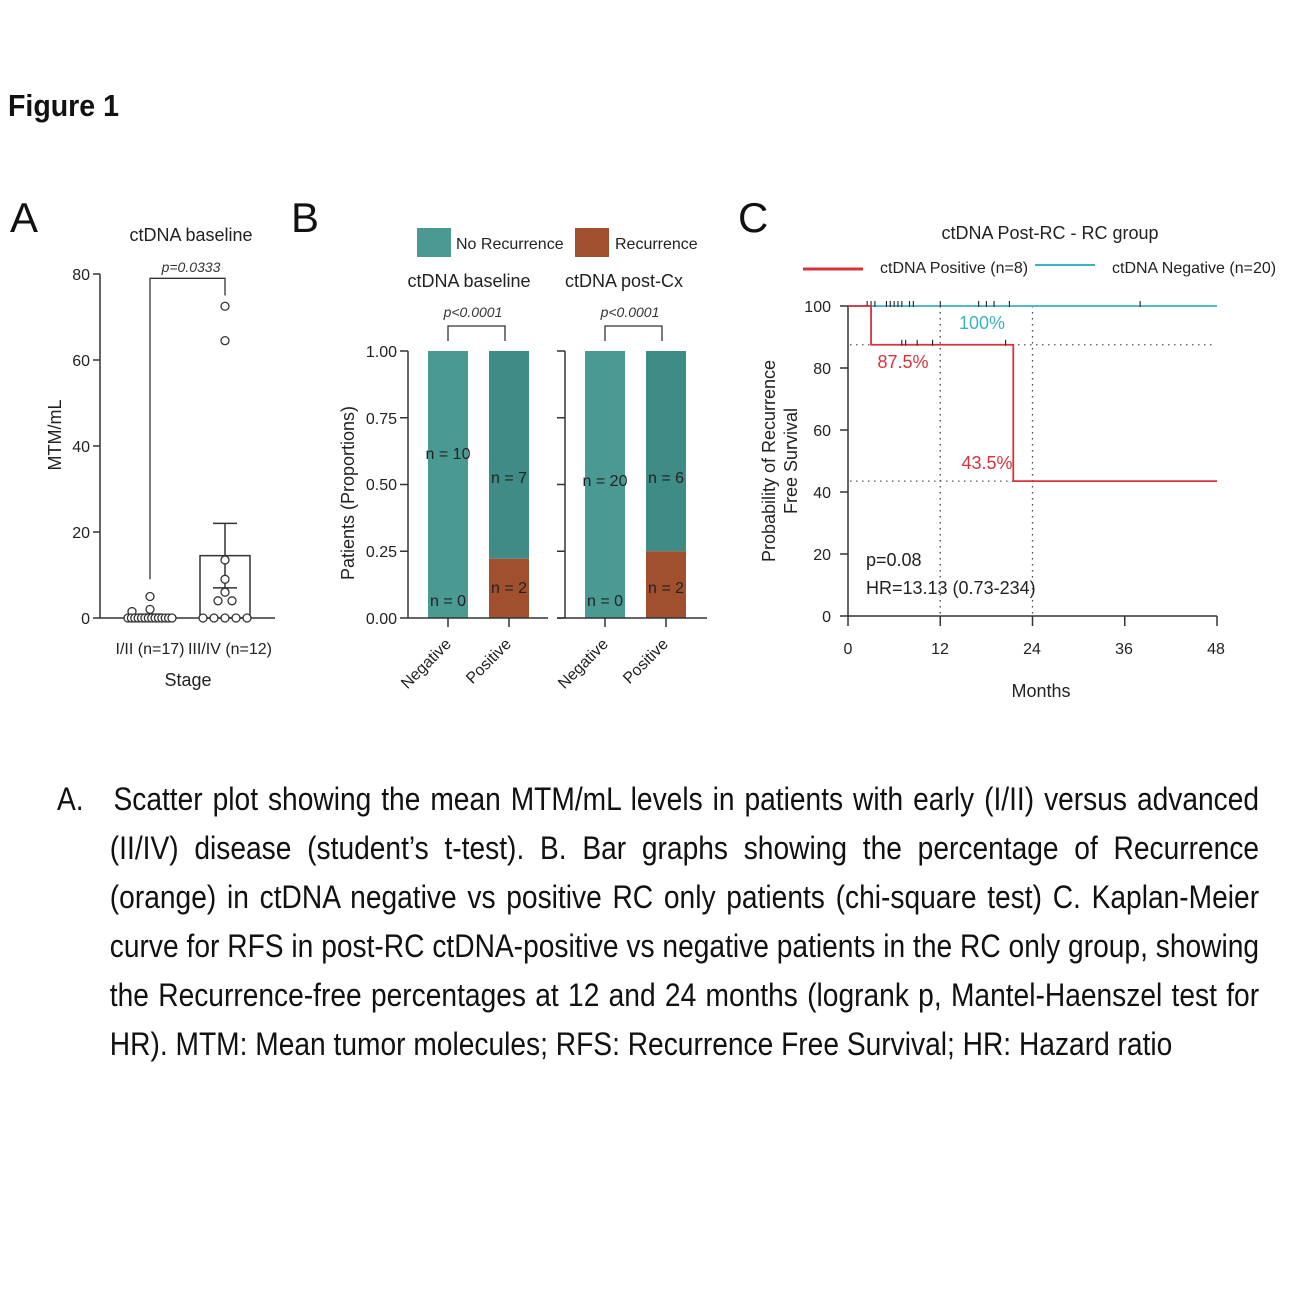 The height and width of the screenshot is (1296, 1296). Describe the element at coordinates (510, 244) in the screenshot. I see `legend-label-no-recurrence: No Recurrence` at that location.